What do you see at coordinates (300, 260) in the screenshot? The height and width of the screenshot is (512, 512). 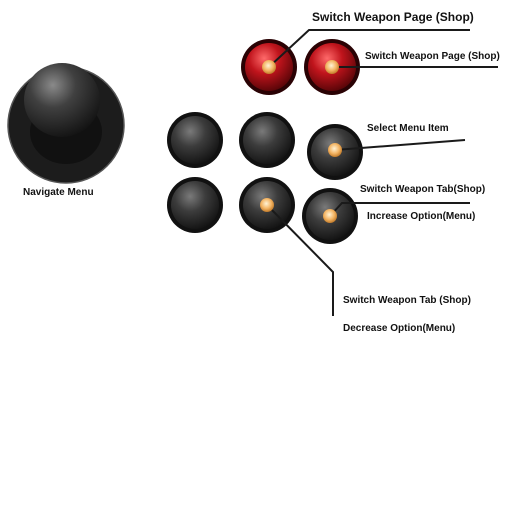 I see `leader-decrease-option` at bounding box center [300, 260].